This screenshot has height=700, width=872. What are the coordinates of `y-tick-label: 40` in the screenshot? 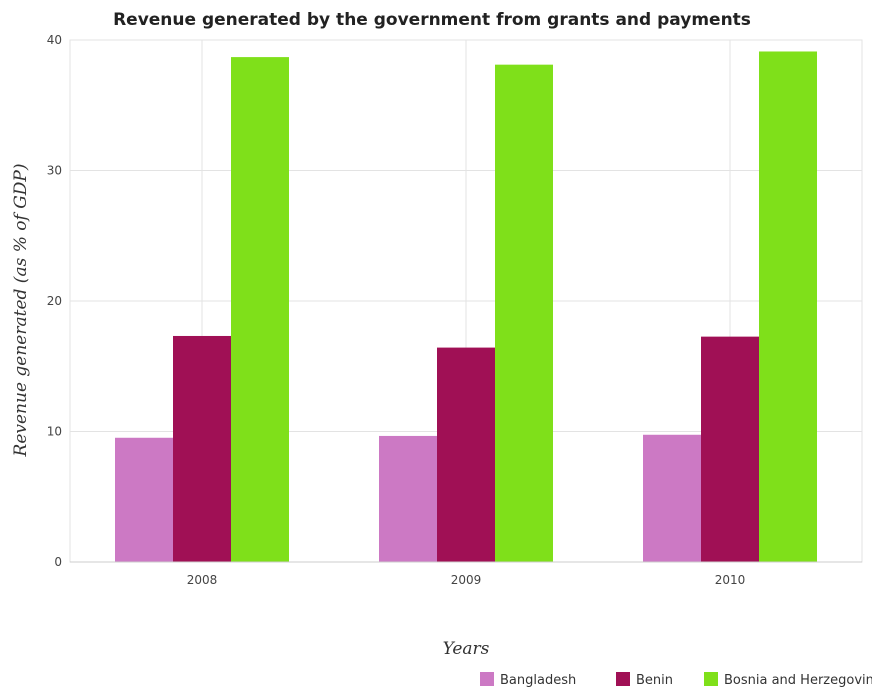 It's located at (54, 40).